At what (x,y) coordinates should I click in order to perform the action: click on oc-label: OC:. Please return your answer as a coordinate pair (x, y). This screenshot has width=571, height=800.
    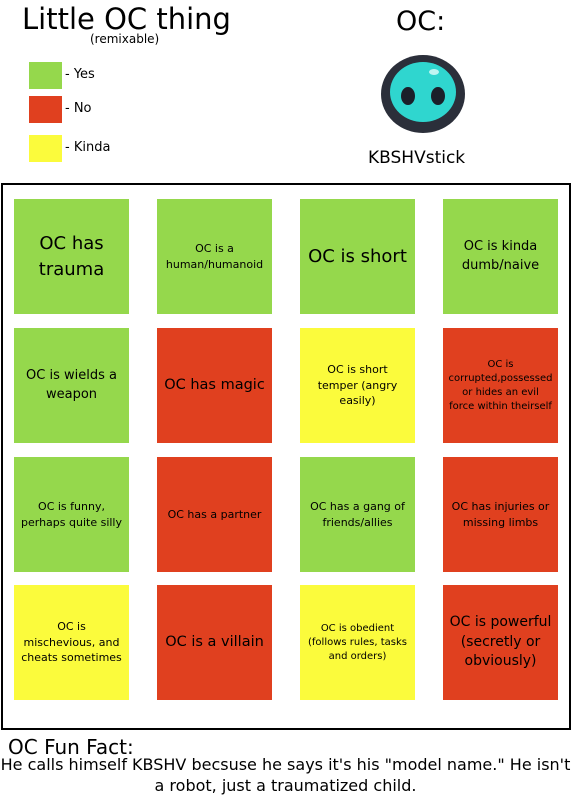
    Looking at the image, I should click on (421, 21).